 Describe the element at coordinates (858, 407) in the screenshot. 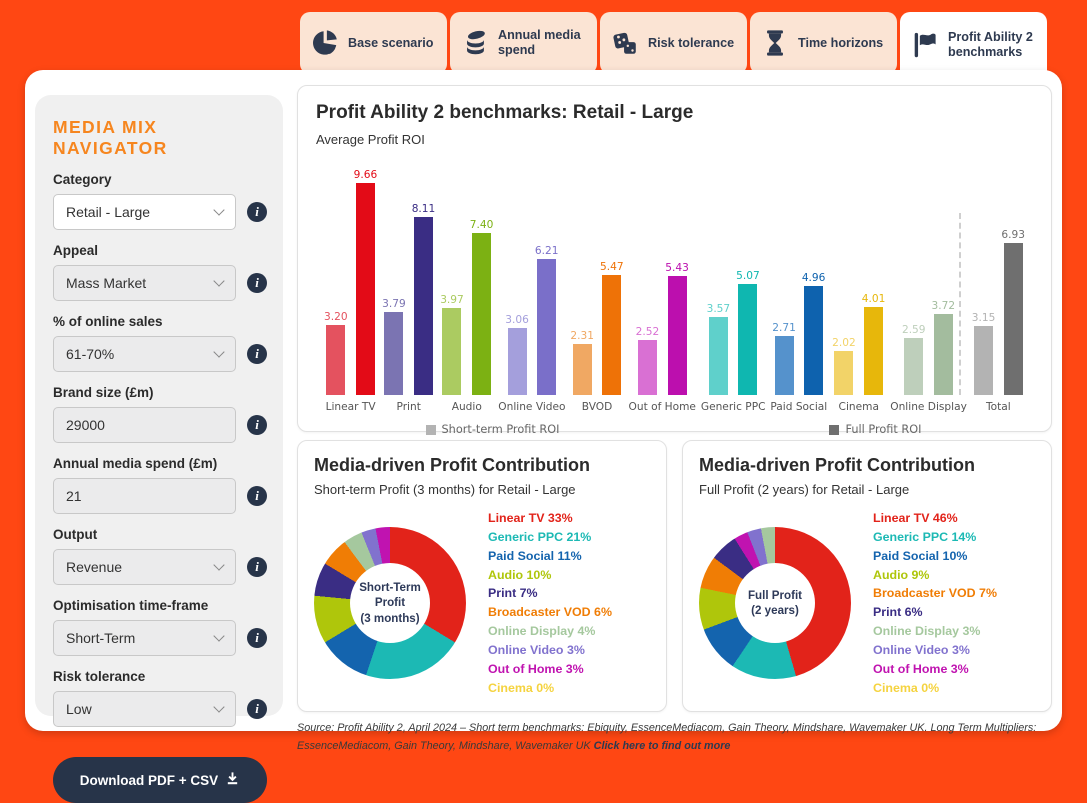

I see `x-axis-label: Cinema` at that location.